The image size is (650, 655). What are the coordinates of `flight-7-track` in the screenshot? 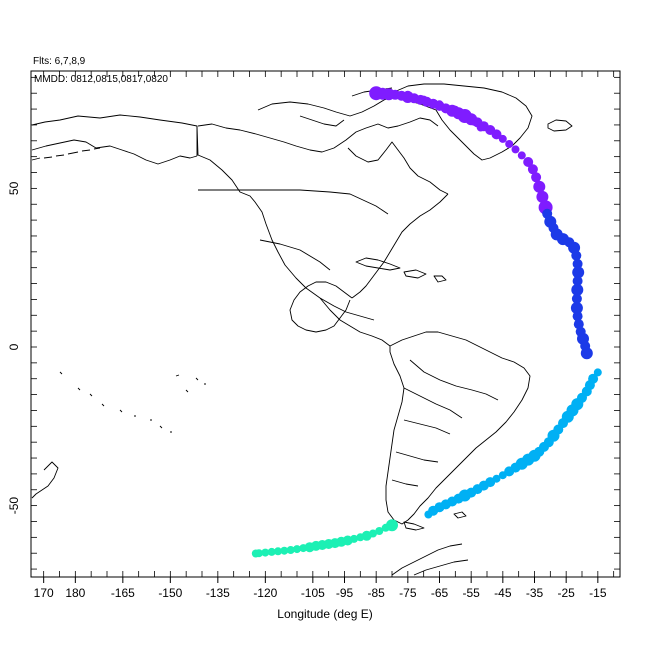 It's located at (567, 284).